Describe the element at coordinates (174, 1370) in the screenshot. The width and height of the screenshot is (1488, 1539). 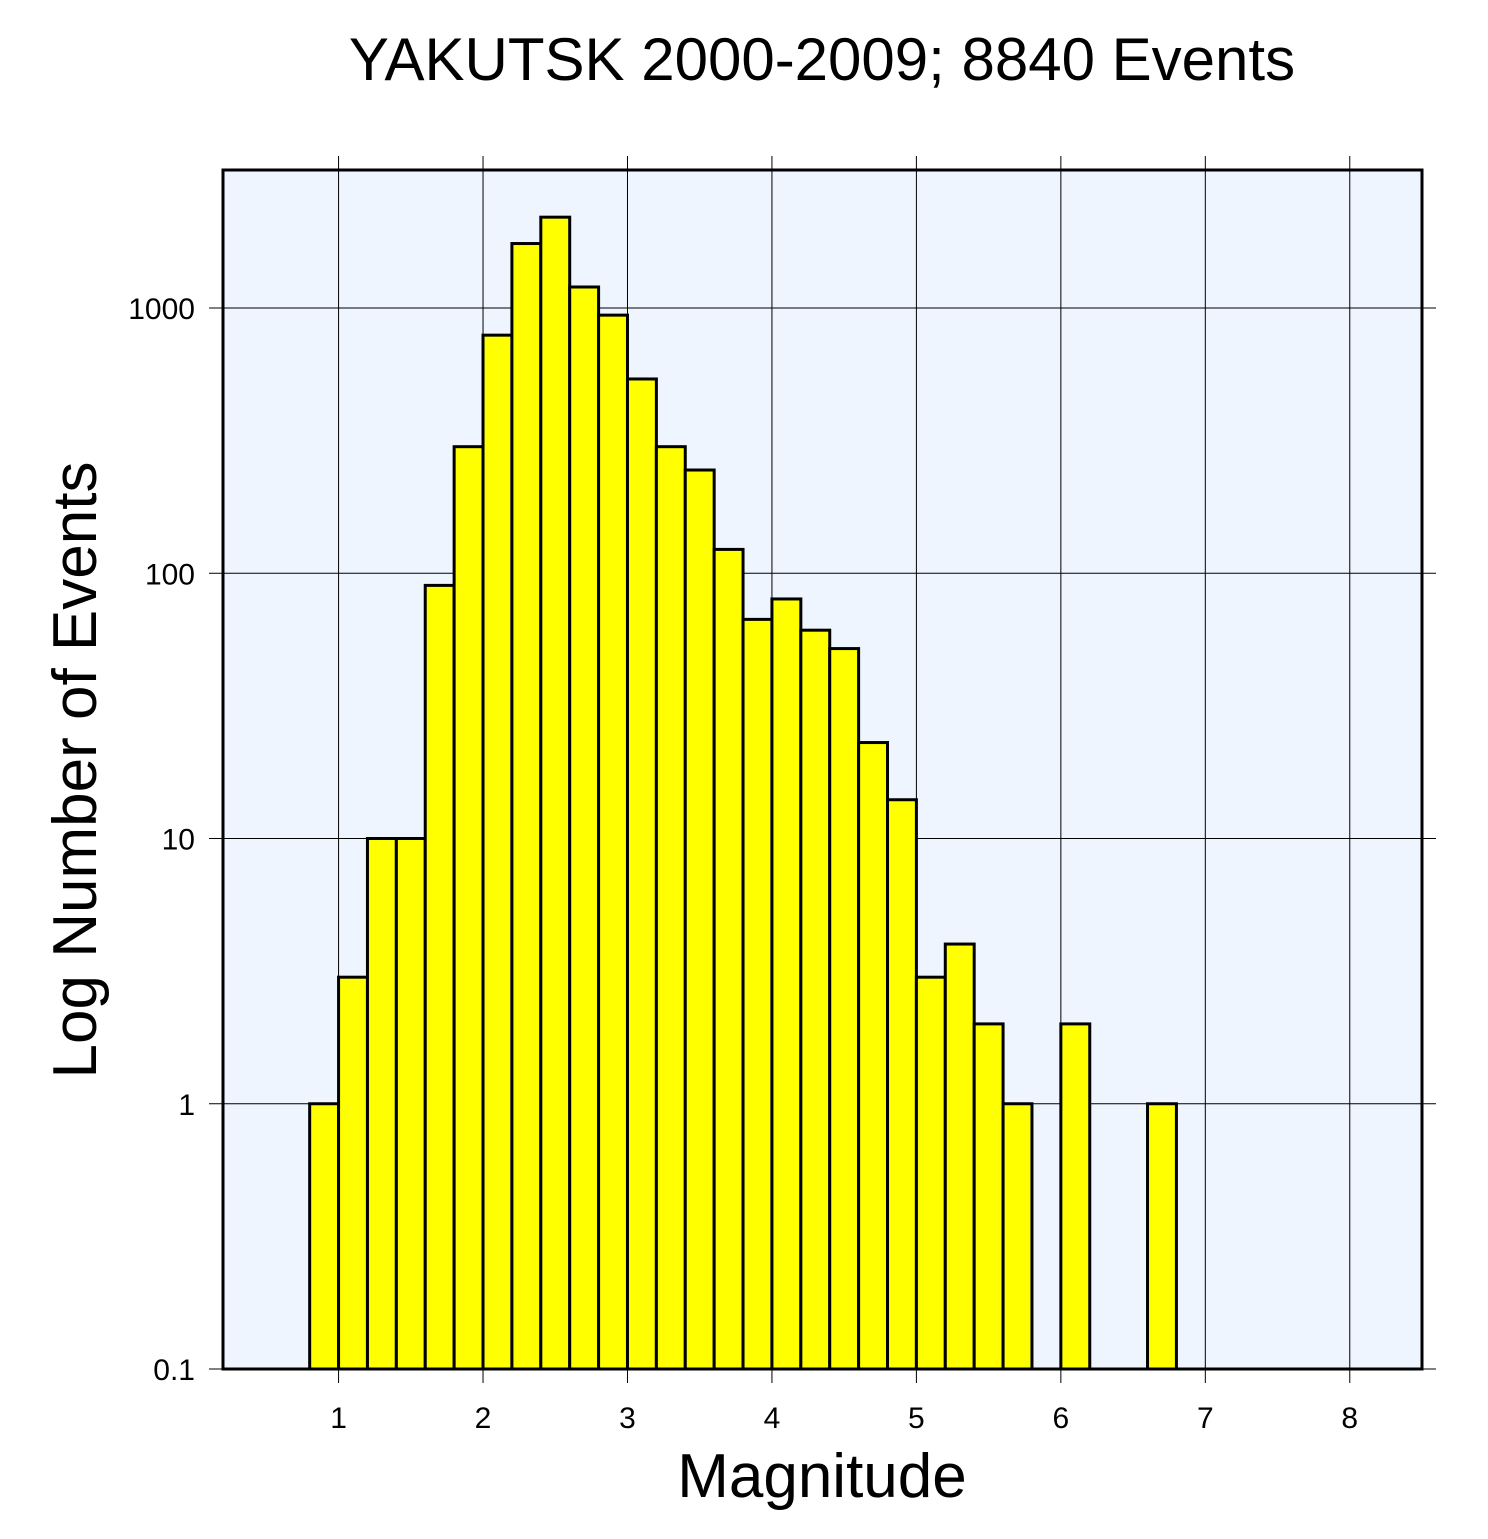
I see `y-tick-label: 0.1` at that location.